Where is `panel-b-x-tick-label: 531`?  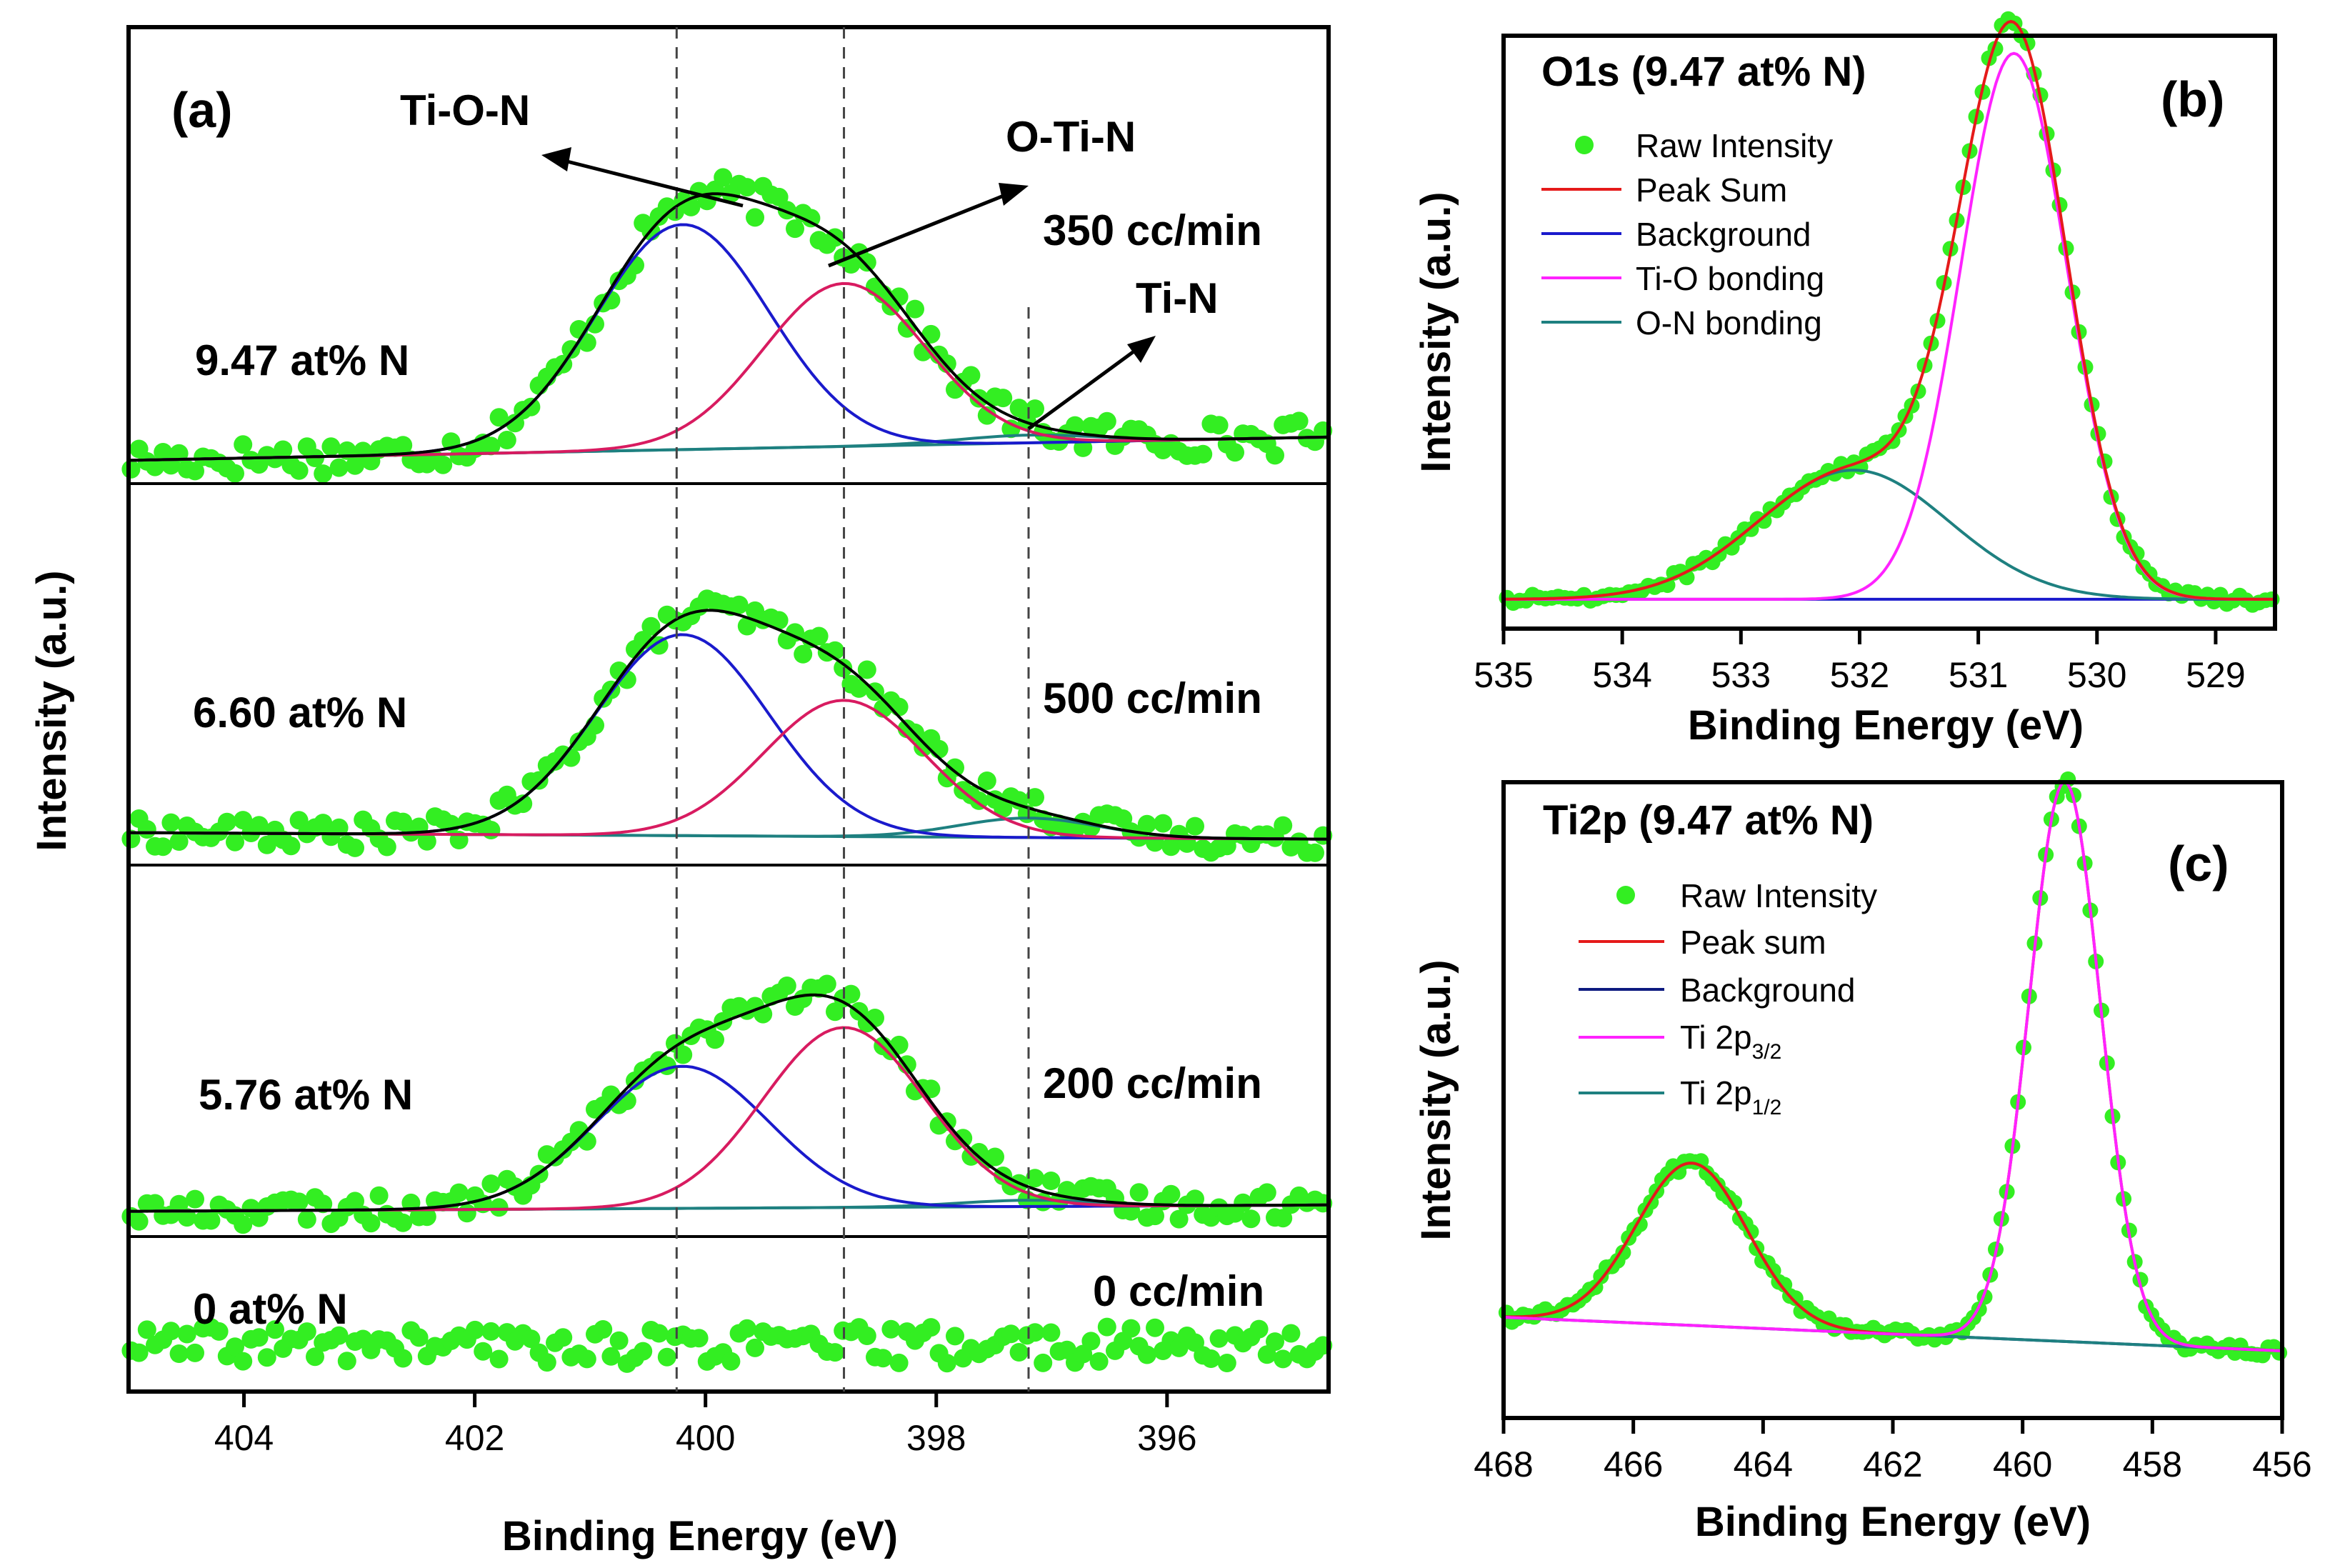 panel-b-x-tick-label: 531 is located at coordinates (1978, 675).